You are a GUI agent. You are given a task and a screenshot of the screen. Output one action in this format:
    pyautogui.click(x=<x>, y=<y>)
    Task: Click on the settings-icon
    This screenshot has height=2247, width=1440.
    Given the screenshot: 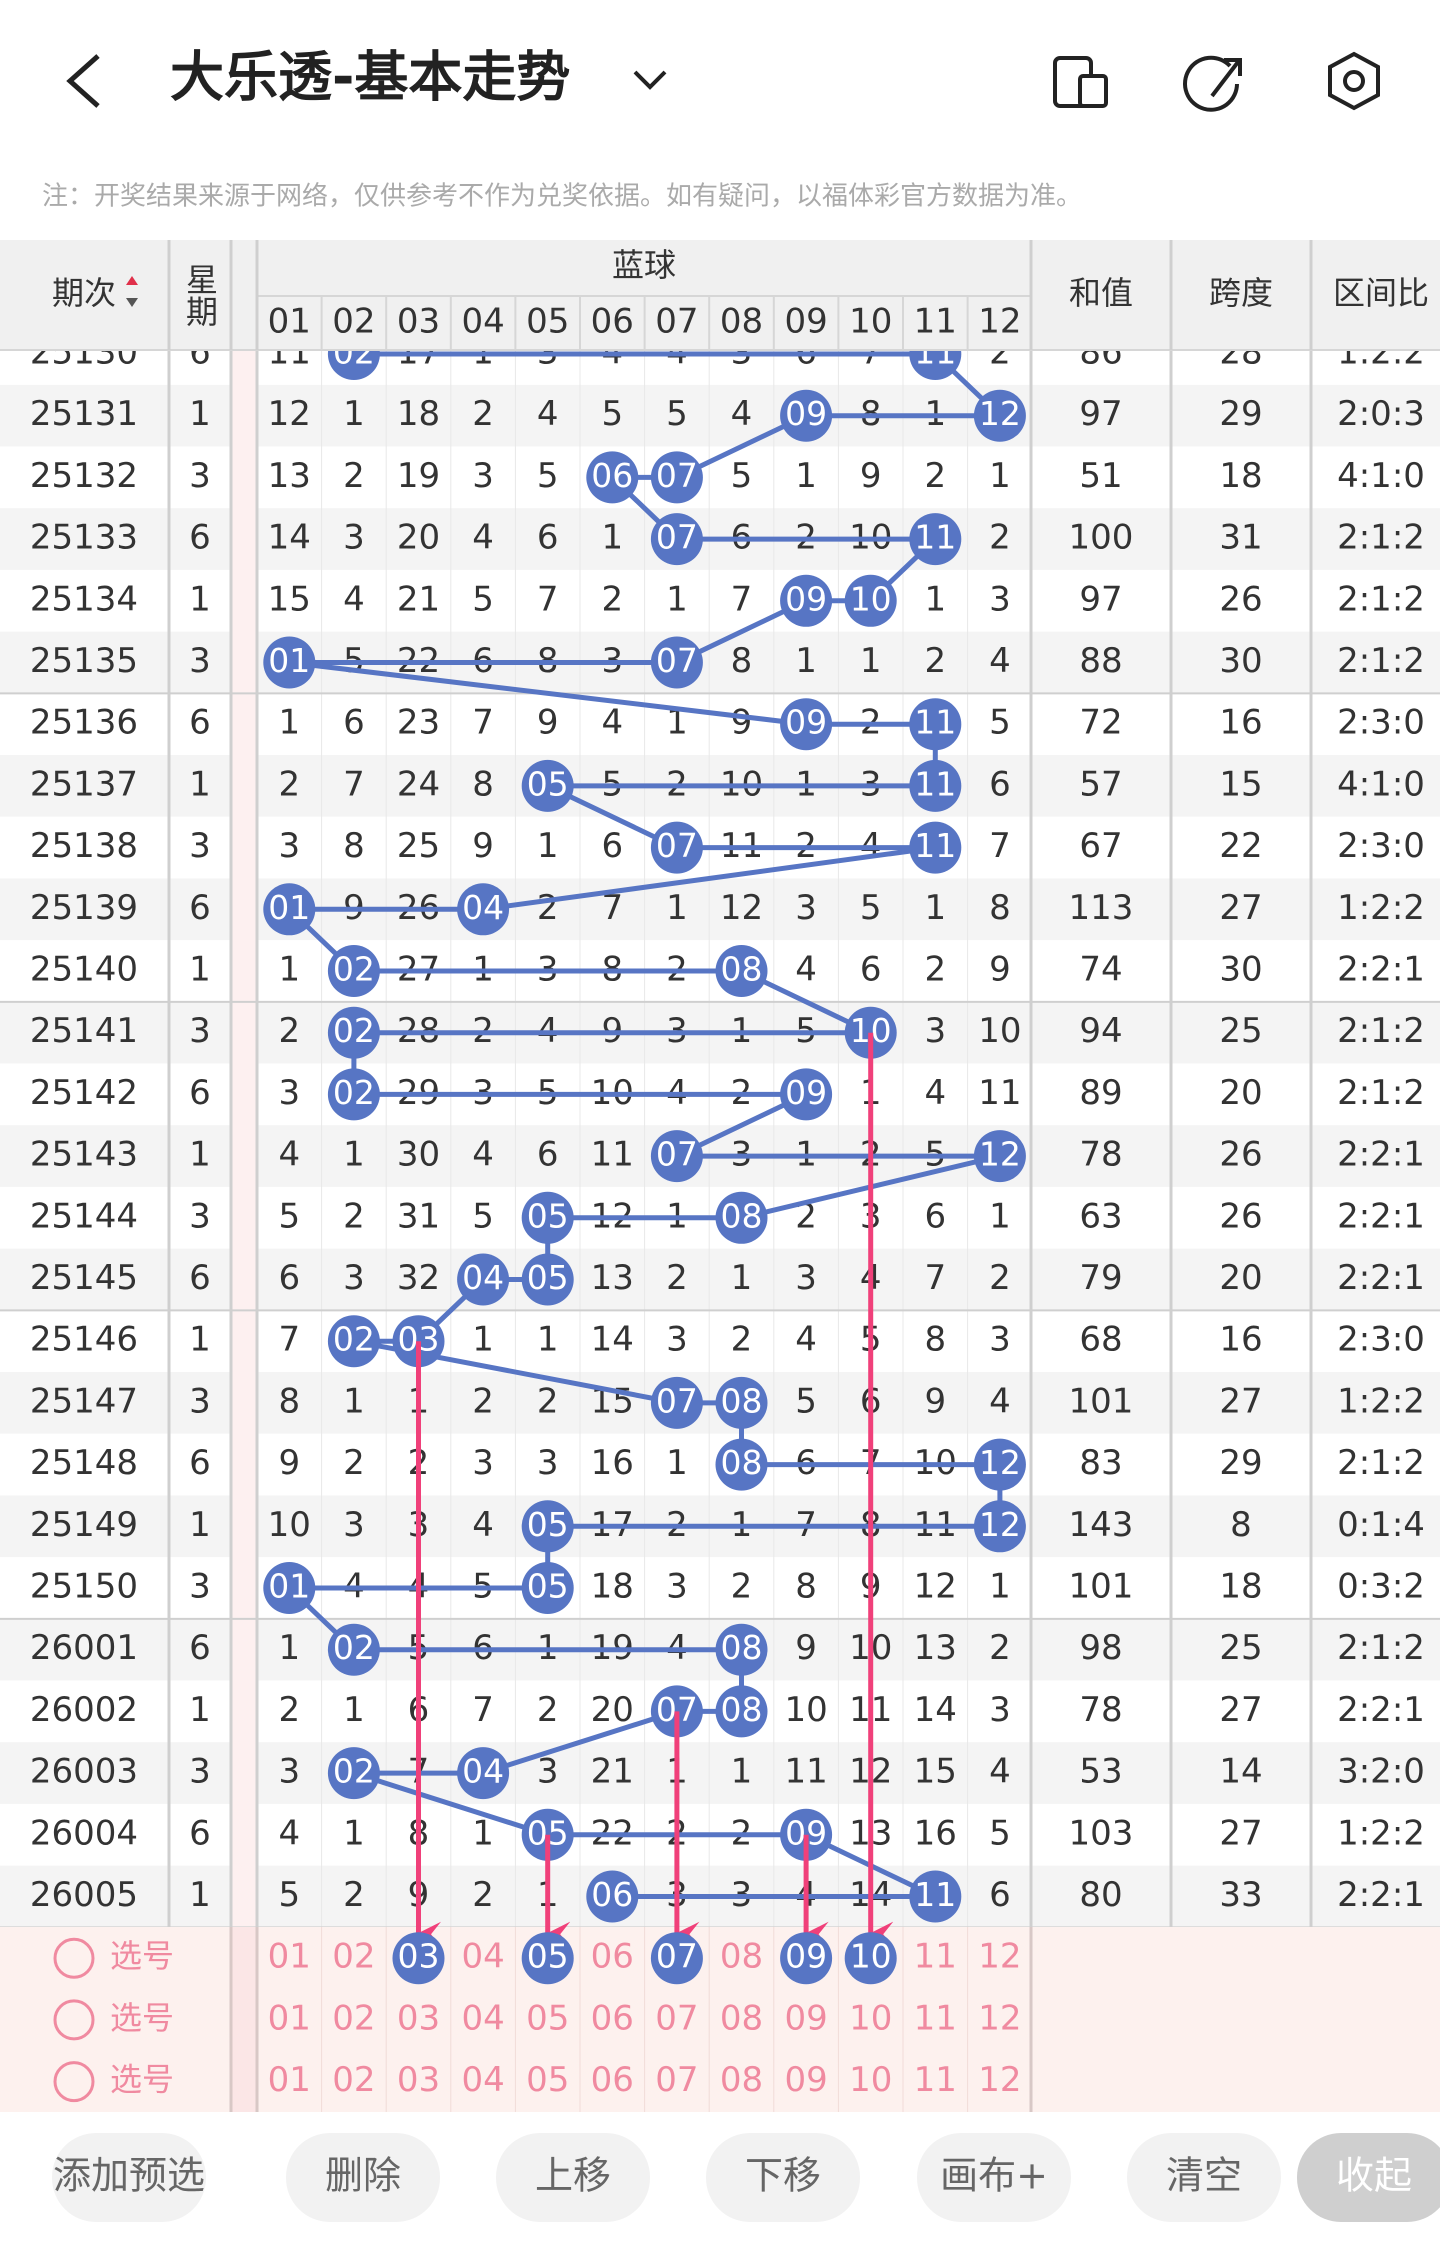 What is the action you would take?
    pyautogui.click(x=1354, y=81)
    